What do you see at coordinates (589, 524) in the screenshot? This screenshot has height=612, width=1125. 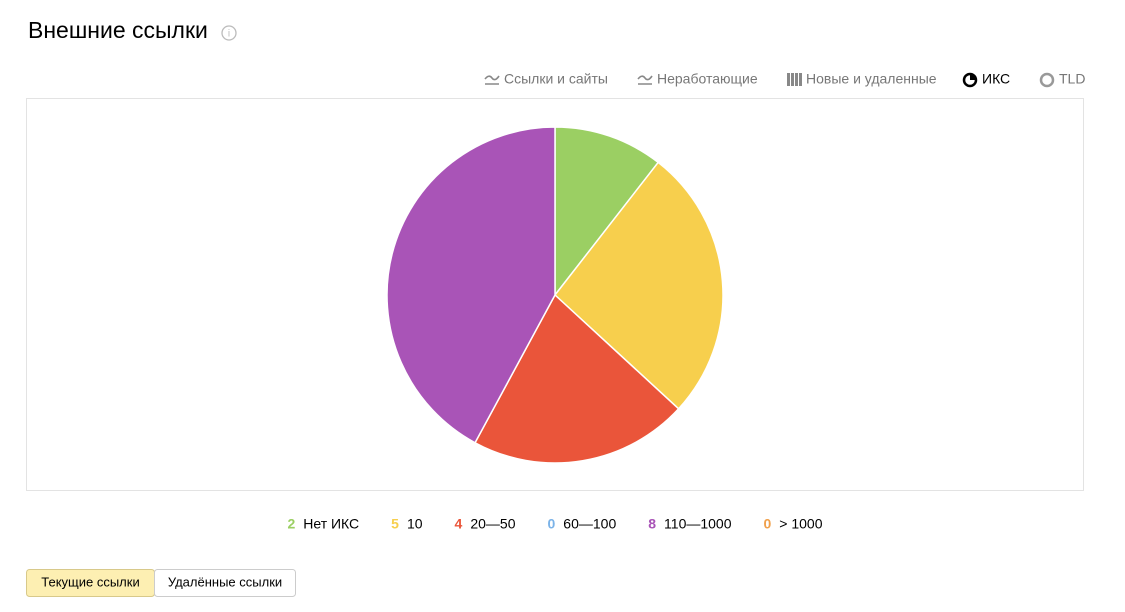 I see `legend-label: 60—100` at bounding box center [589, 524].